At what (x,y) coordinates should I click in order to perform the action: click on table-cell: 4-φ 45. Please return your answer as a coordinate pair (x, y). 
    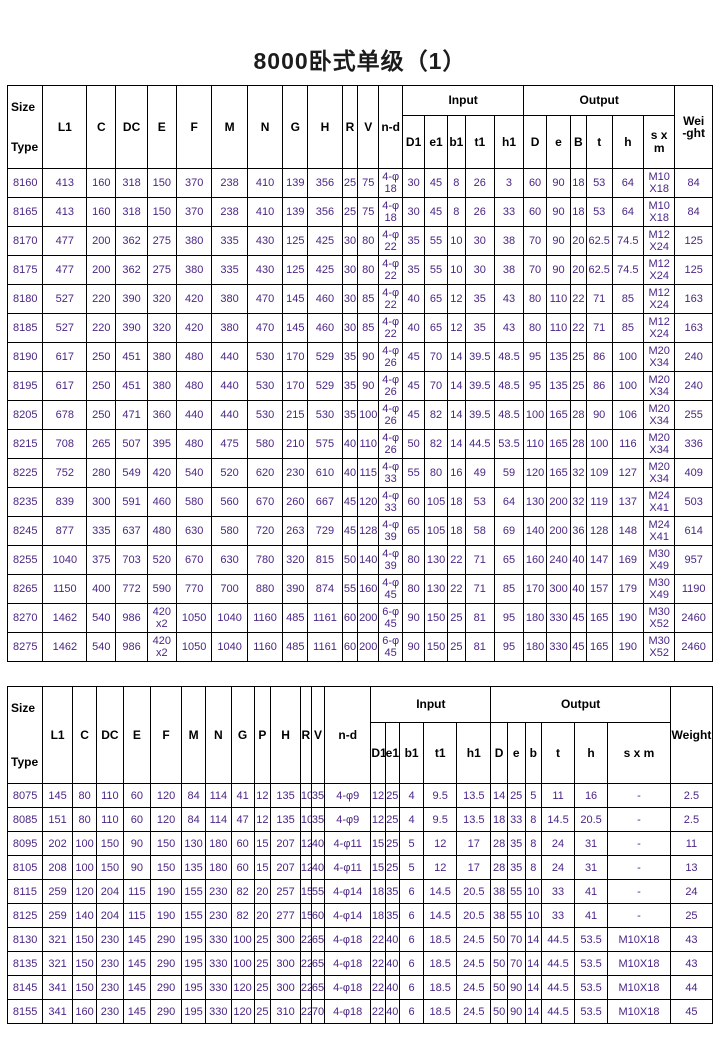
    Looking at the image, I should click on (391, 589).